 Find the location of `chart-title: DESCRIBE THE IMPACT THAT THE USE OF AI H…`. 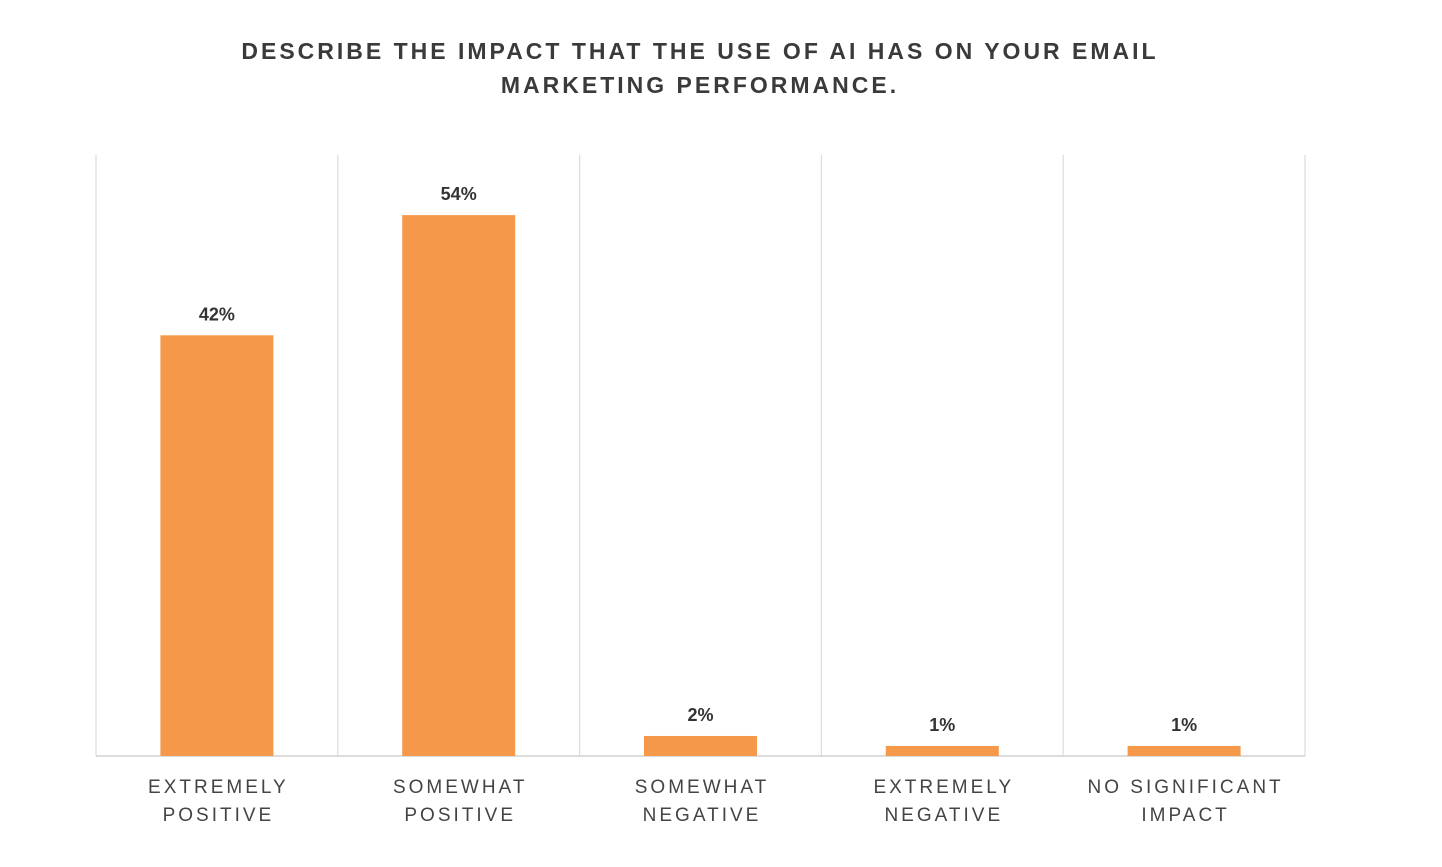

chart-title: DESCRIBE THE IMPACT THAT THE USE OF AI H… is located at coordinates (700, 68).